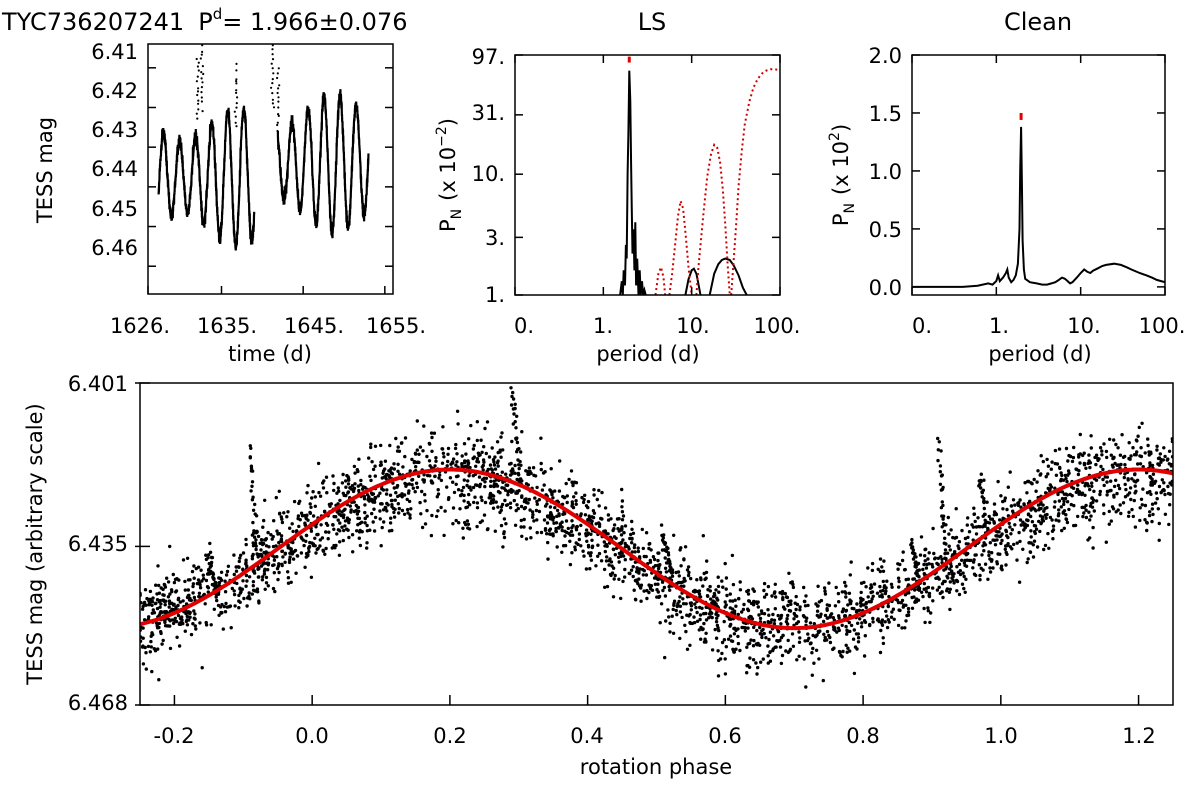 This screenshot has height=792, width=1200. What do you see at coordinates (660, 279) in the screenshot?
I see `window-function-line` at bounding box center [660, 279].